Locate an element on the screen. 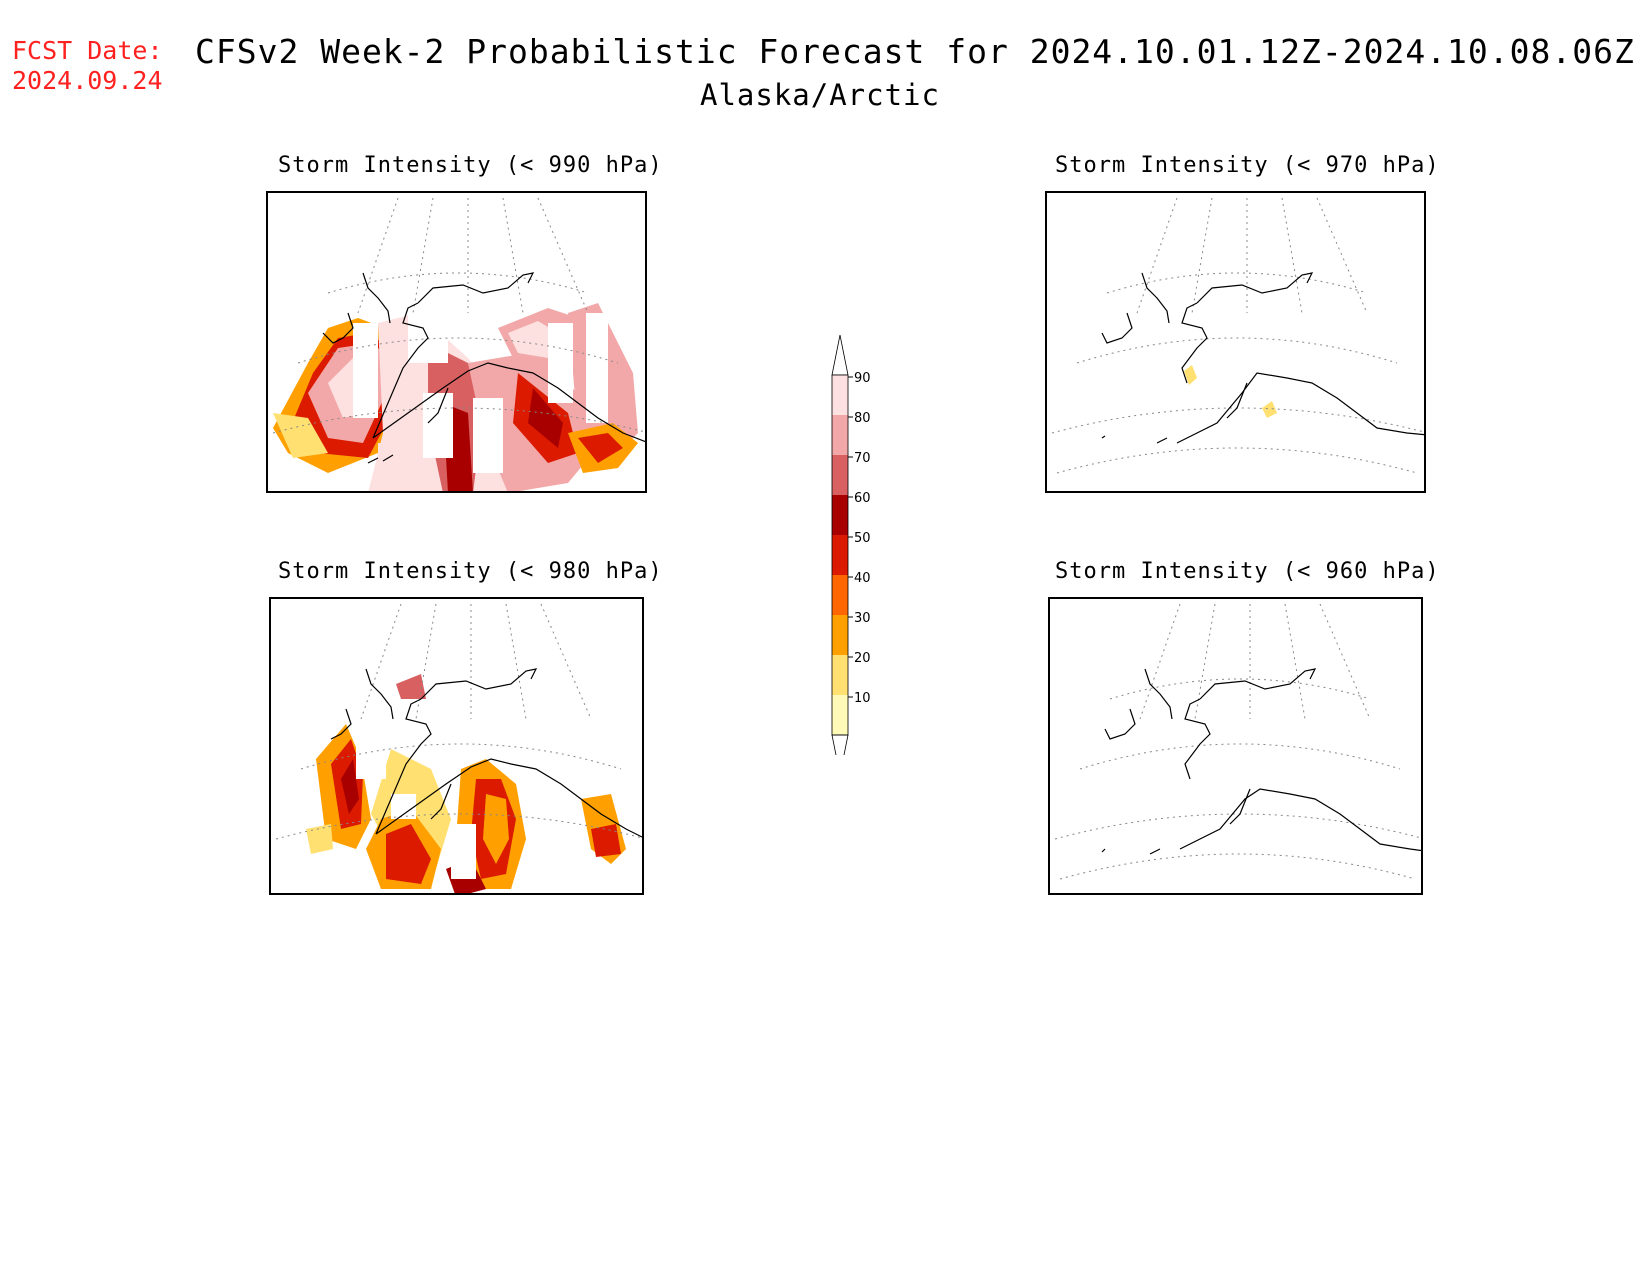 The height and width of the screenshot is (1275, 1650). map-980-svg is located at coordinates (458, 748).